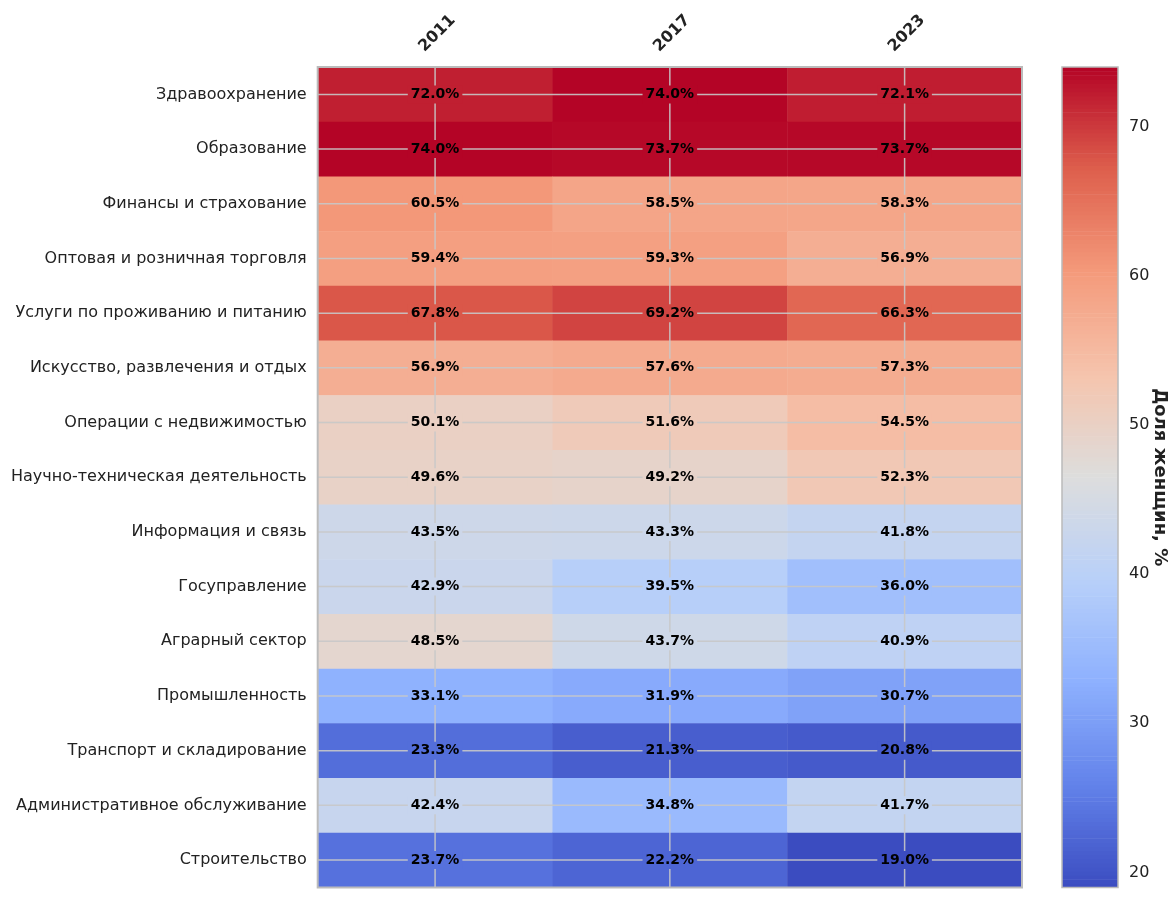 This screenshot has width=1174, height=900. What do you see at coordinates (161, 804) in the screenshot?
I see `y-tick-label: Административное обслуживание` at bounding box center [161, 804].